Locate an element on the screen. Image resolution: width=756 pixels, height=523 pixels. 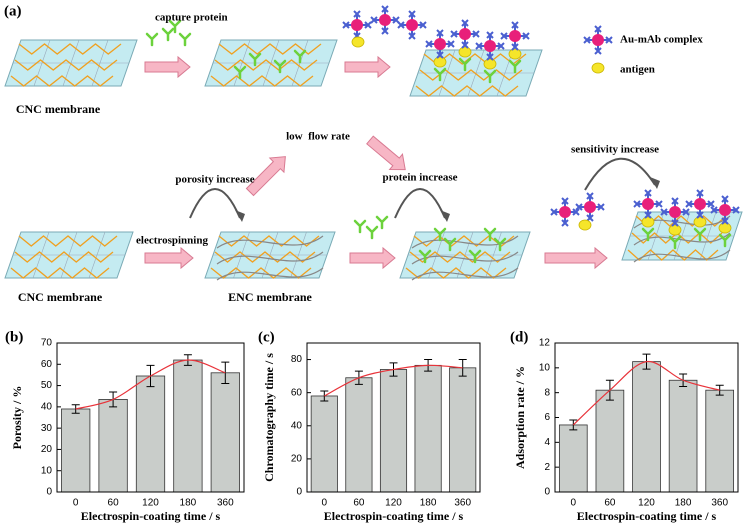
label: ENC membrane is located at coordinates (270, 297).